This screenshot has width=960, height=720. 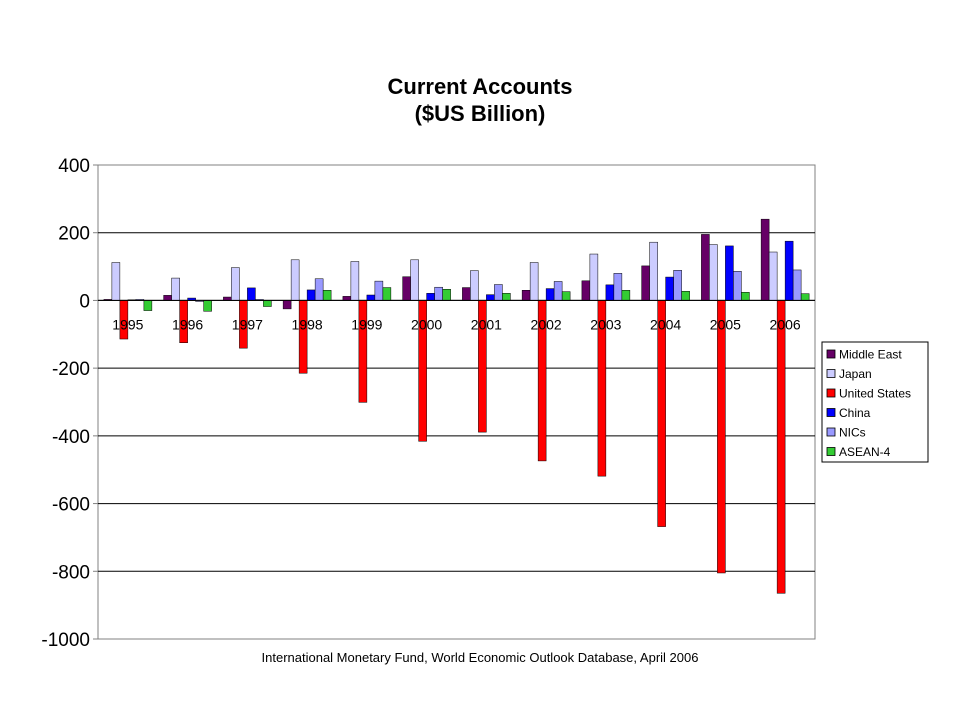 I want to click on bar-china-2004, so click(x=669, y=288).